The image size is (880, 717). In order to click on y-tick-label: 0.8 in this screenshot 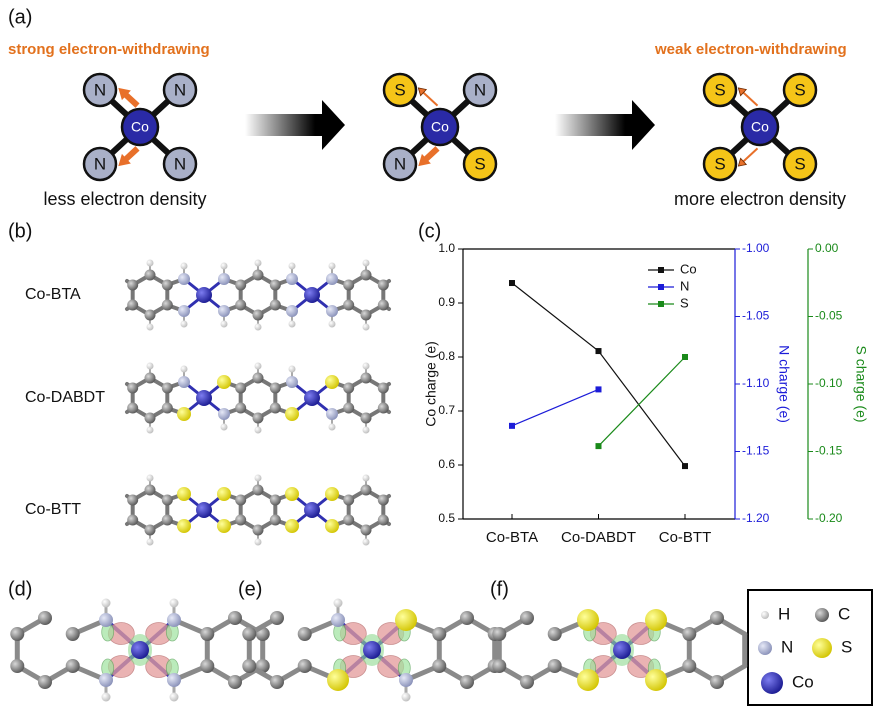, I will do `click(446, 356)`.